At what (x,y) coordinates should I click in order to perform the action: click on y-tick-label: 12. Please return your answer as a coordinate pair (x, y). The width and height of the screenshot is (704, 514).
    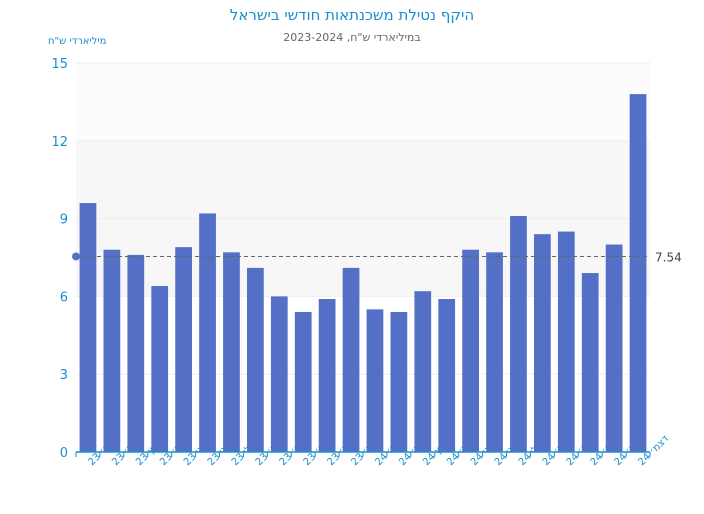
    Looking at the image, I should click on (59, 142).